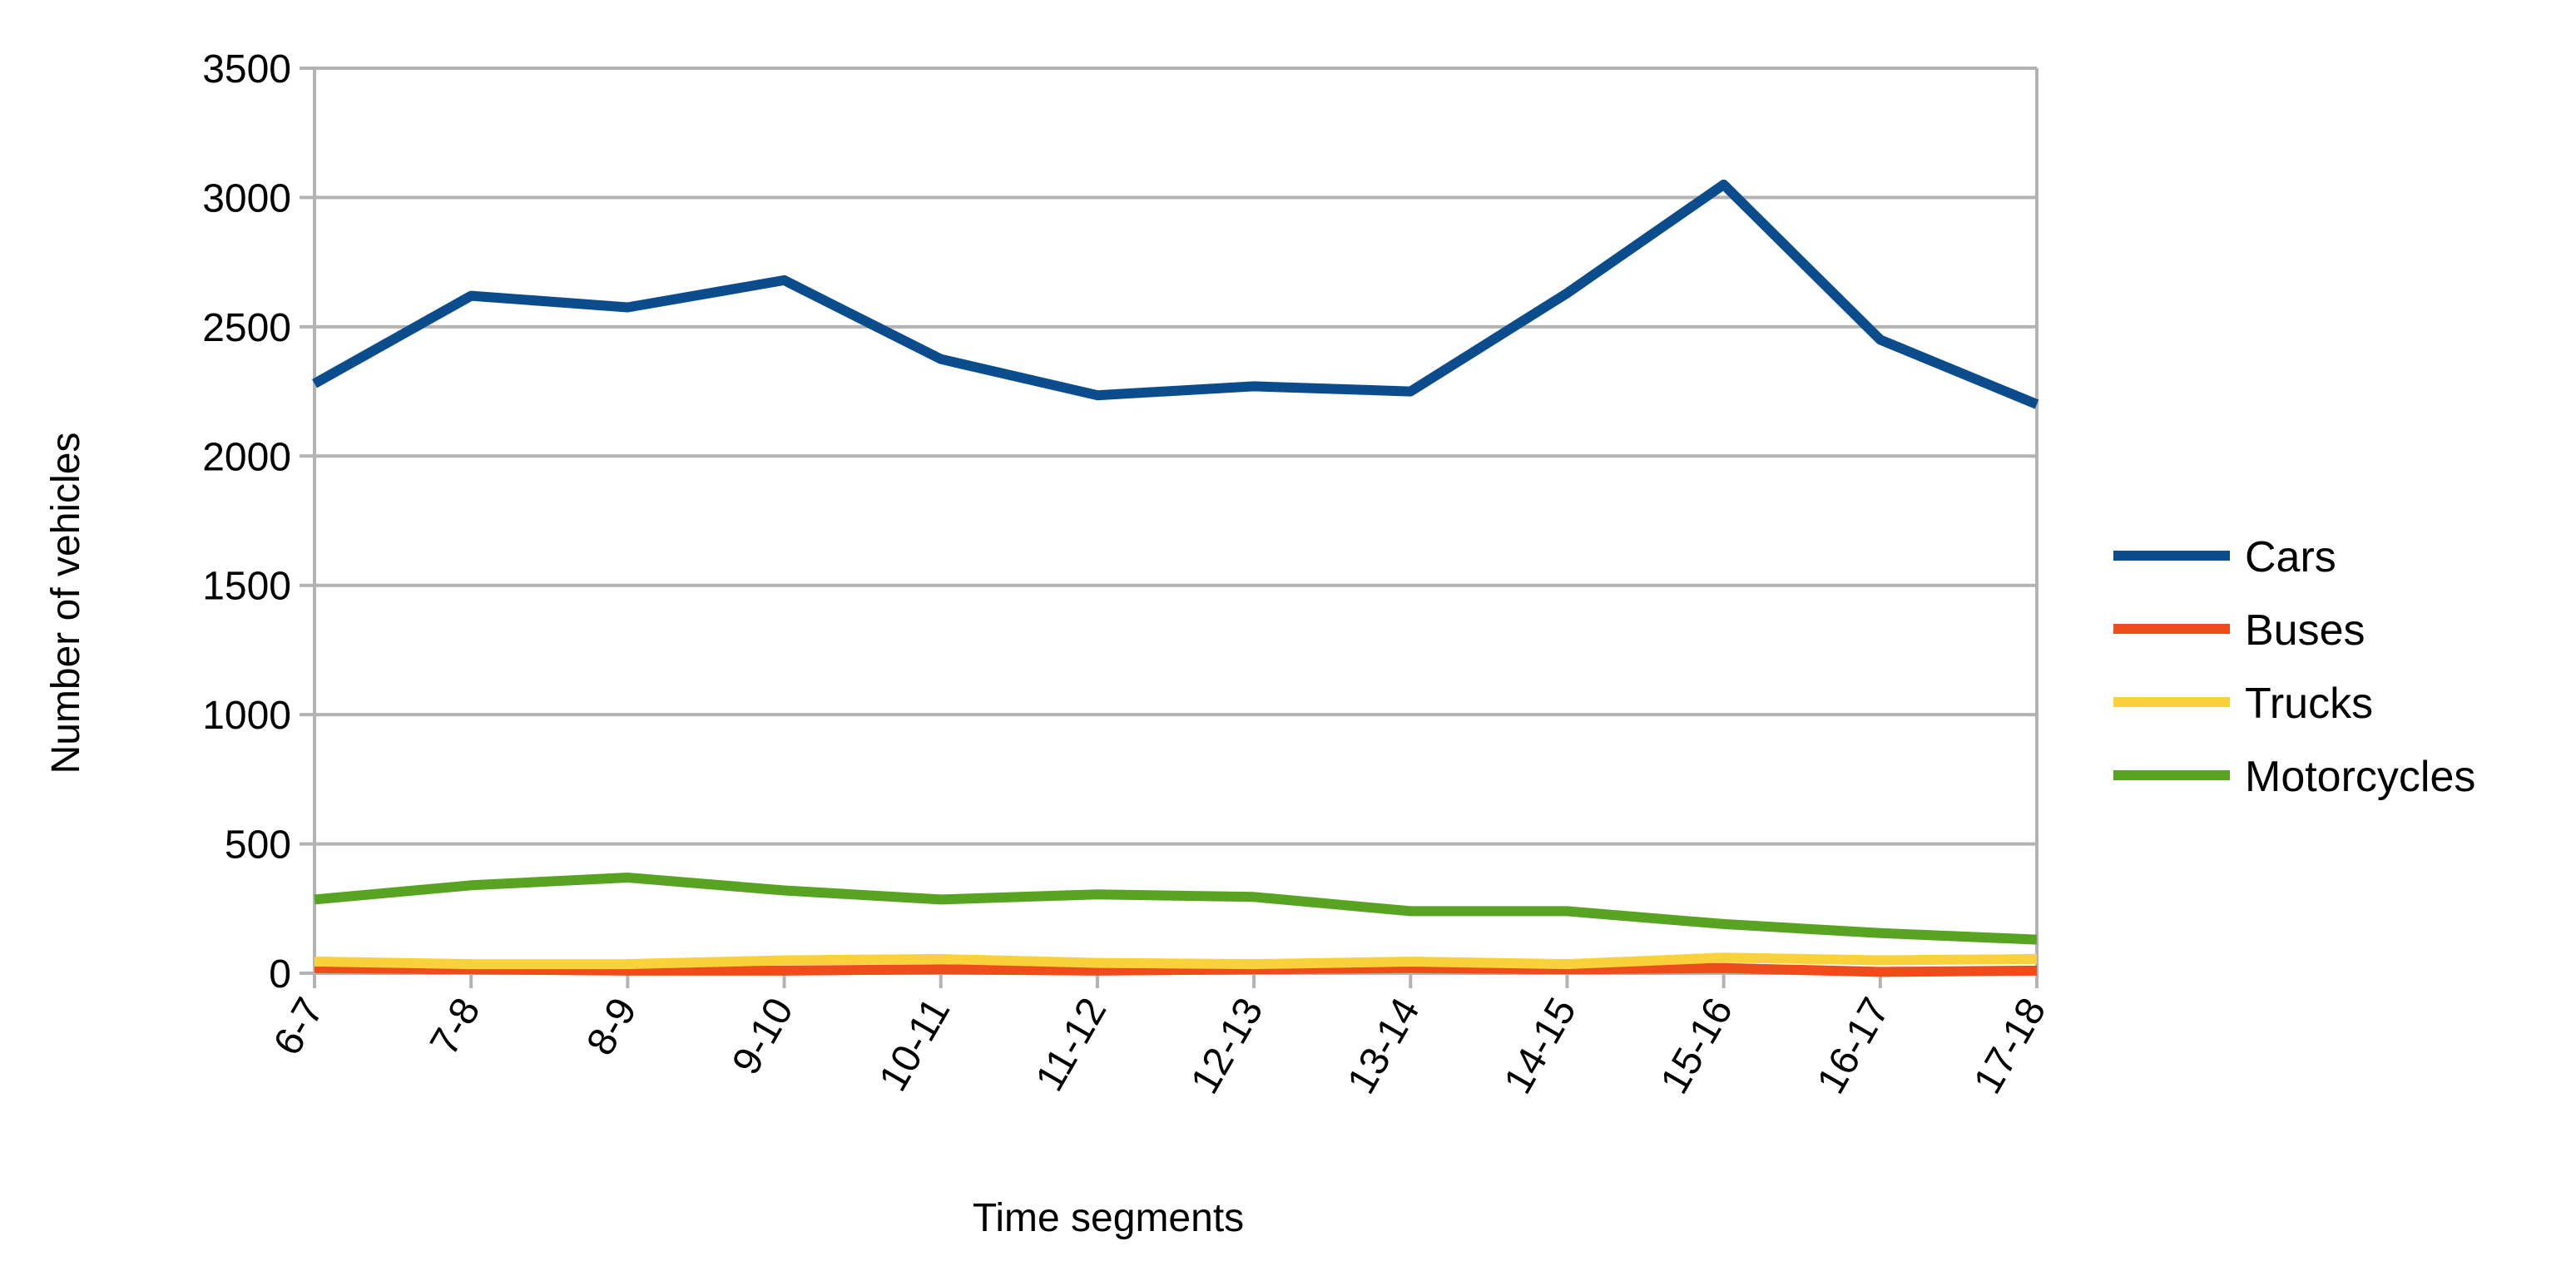  What do you see at coordinates (1108, 1218) in the screenshot?
I see `x-axis-title: Time segments` at bounding box center [1108, 1218].